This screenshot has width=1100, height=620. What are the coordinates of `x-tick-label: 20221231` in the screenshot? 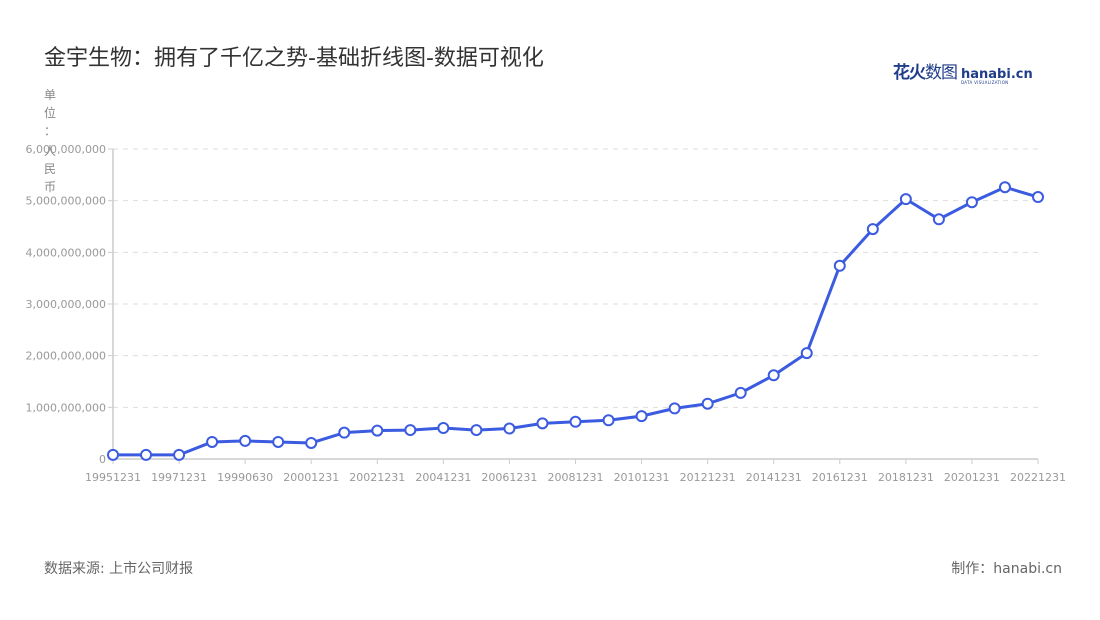 It's located at (1038, 477).